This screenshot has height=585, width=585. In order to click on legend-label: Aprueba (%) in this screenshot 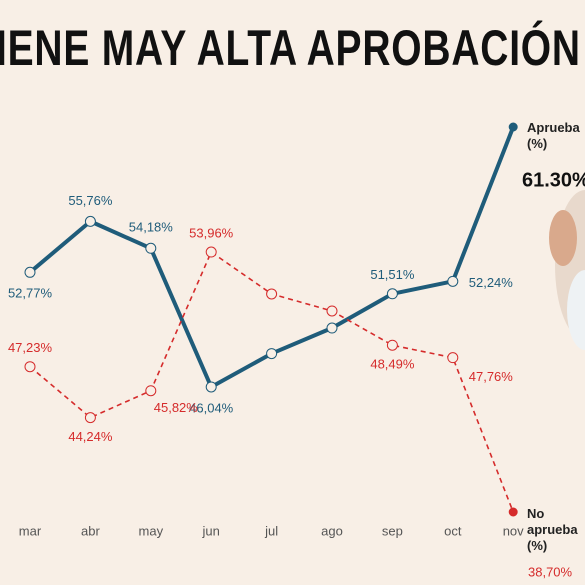, I will do `click(553, 135)`.